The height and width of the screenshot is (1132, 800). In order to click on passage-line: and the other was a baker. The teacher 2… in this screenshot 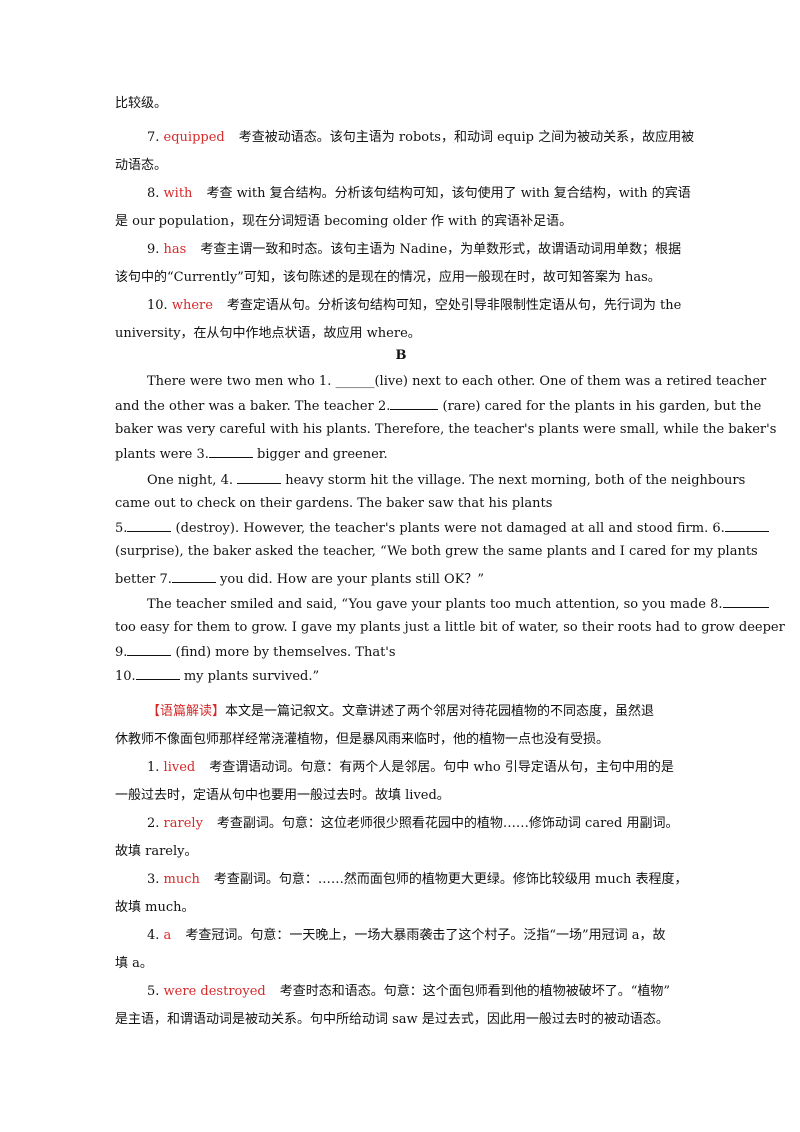, I will do `click(438, 406)`.